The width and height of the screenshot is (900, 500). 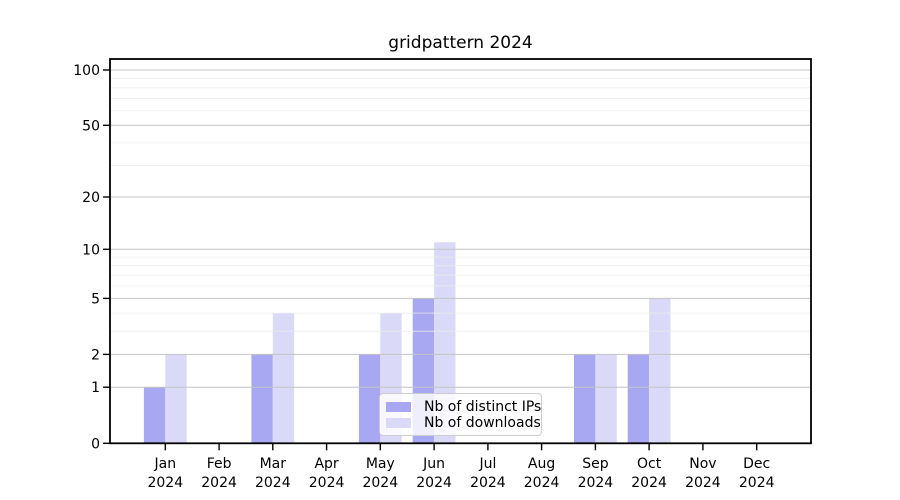 I want to click on legend-label-distinct-ips: Nb of distinct IPs, so click(x=483, y=407).